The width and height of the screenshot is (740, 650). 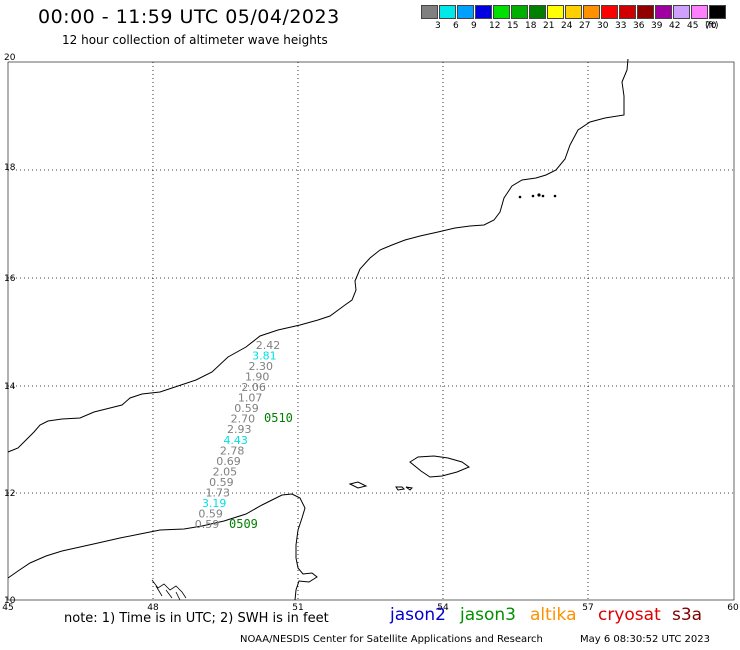 What do you see at coordinates (232, 450) in the screenshot?
I see `wave-height-value: 2.78` at bounding box center [232, 450].